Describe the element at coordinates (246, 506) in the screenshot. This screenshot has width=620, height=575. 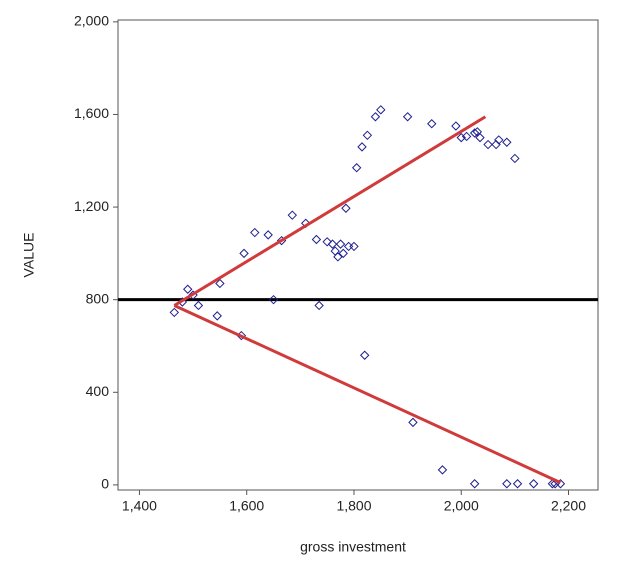
I see `x-tick-label: 1,600` at that location.